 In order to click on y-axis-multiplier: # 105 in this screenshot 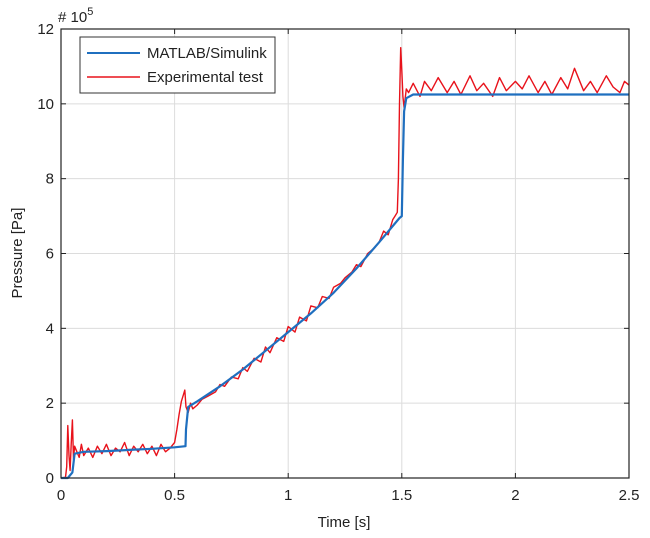, I will do `click(75, 16)`.